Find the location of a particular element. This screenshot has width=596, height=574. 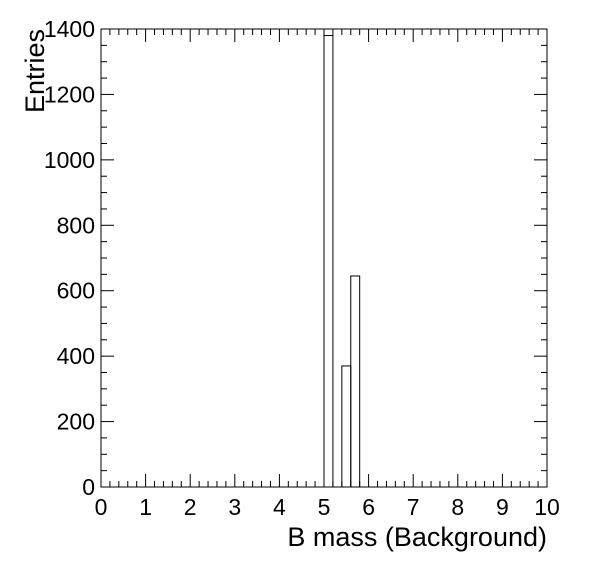

x-tick-labels: 0 1 2 3 4 5 6 7 8 9 10 is located at coordinates (327, 507).